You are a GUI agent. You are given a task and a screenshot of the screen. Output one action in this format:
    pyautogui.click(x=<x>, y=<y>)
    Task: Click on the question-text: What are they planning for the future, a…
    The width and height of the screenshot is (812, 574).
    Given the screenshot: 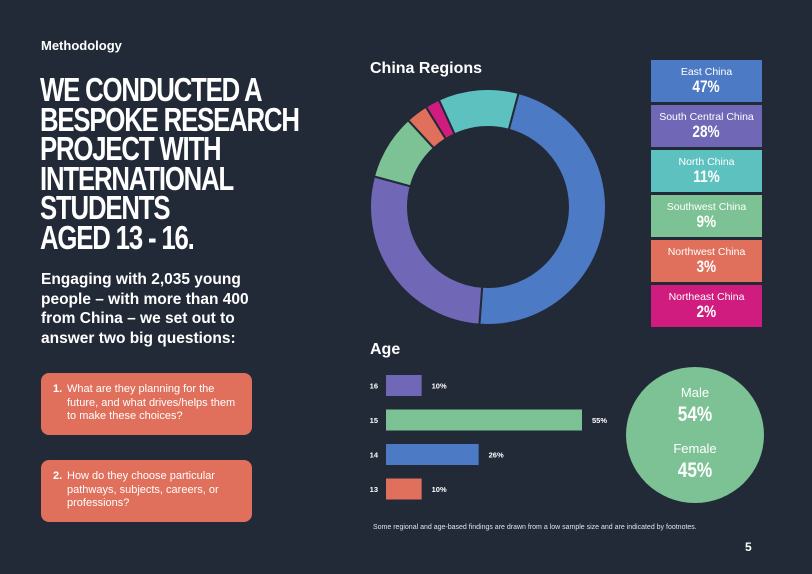 What is the action you would take?
    pyautogui.click(x=151, y=402)
    